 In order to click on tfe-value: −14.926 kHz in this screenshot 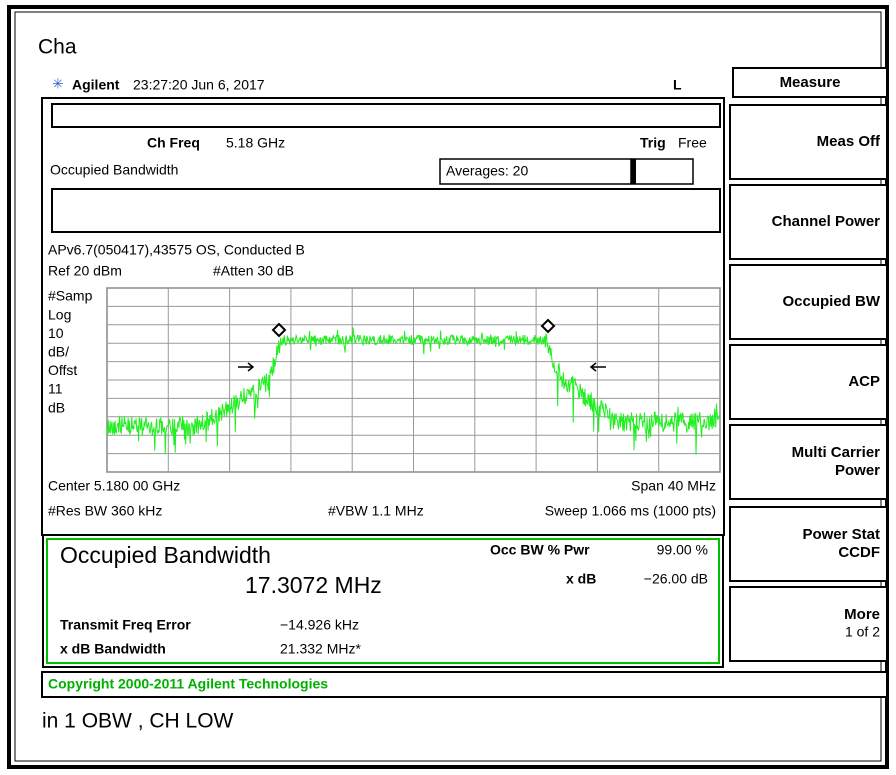, I will do `click(319, 625)`.